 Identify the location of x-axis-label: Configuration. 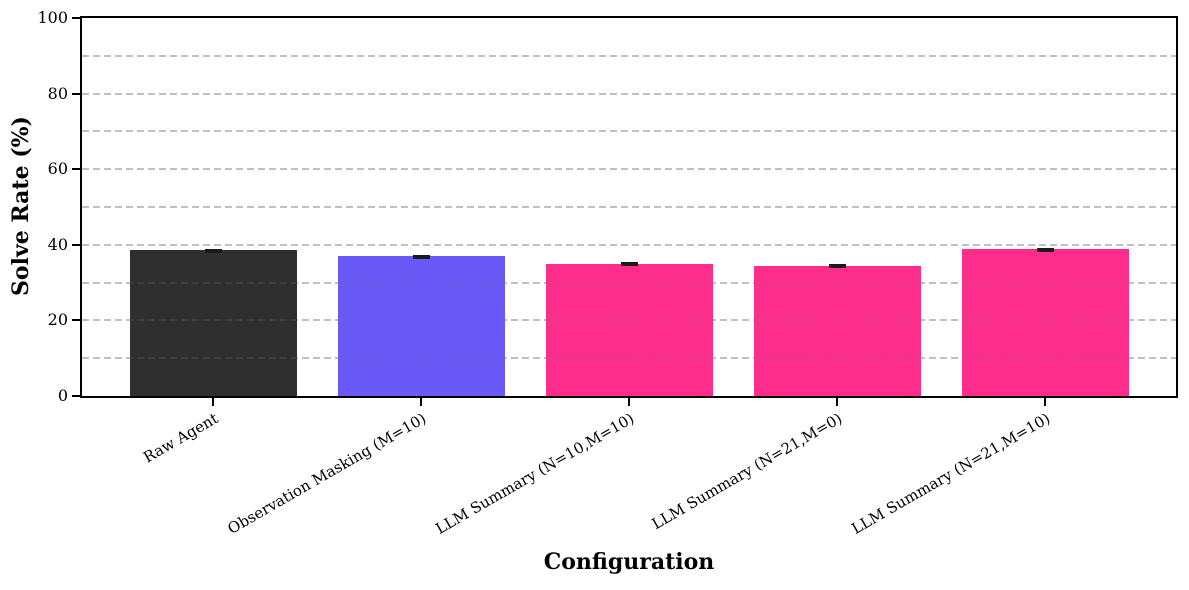
(629, 562).